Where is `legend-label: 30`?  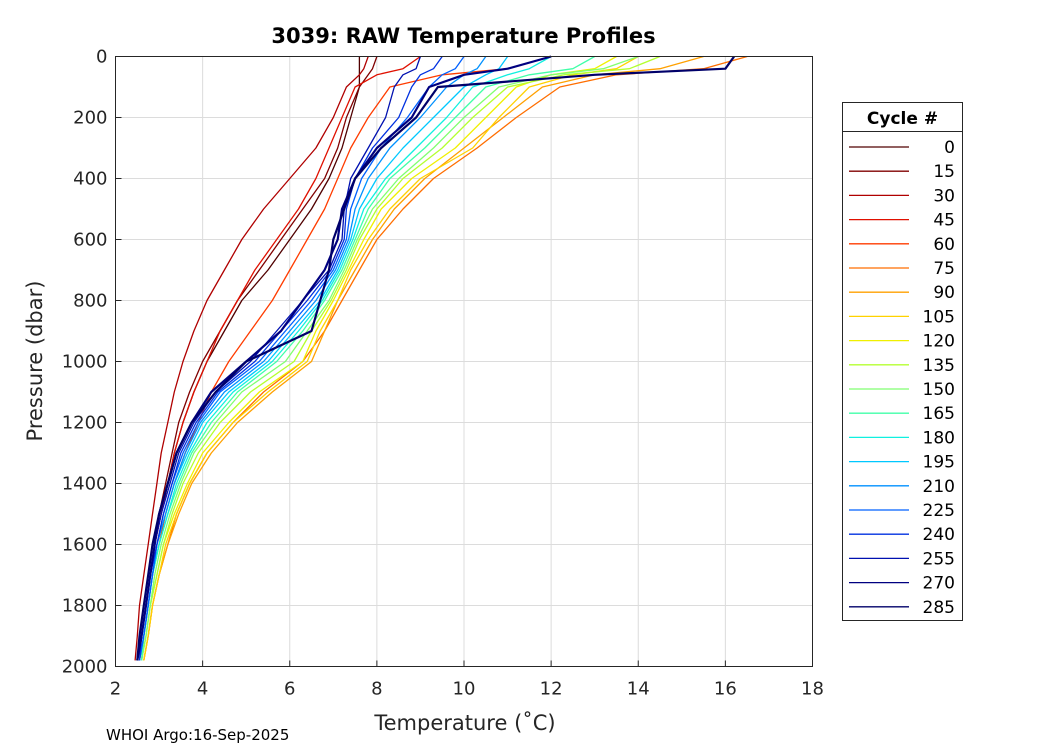 legend-label: 30 is located at coordinates (944, 196).